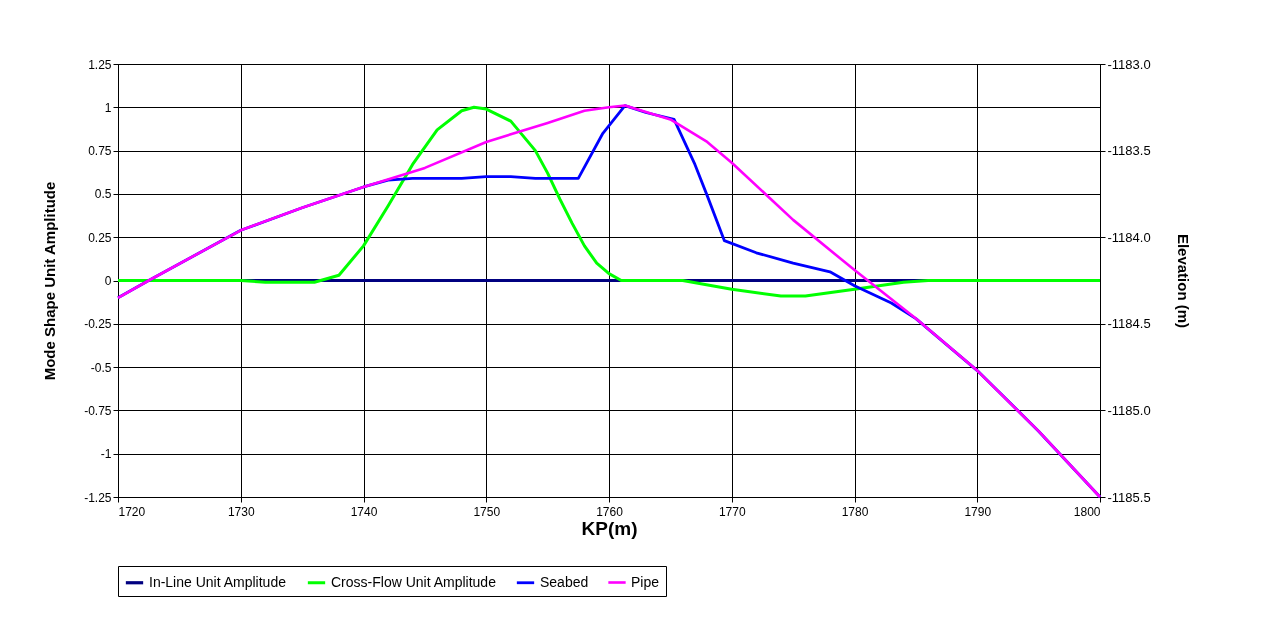 Image resolution: width=1284 pixels, height=633 pixels. I want to click on x-tick-label: 1770, so click(732, 511).